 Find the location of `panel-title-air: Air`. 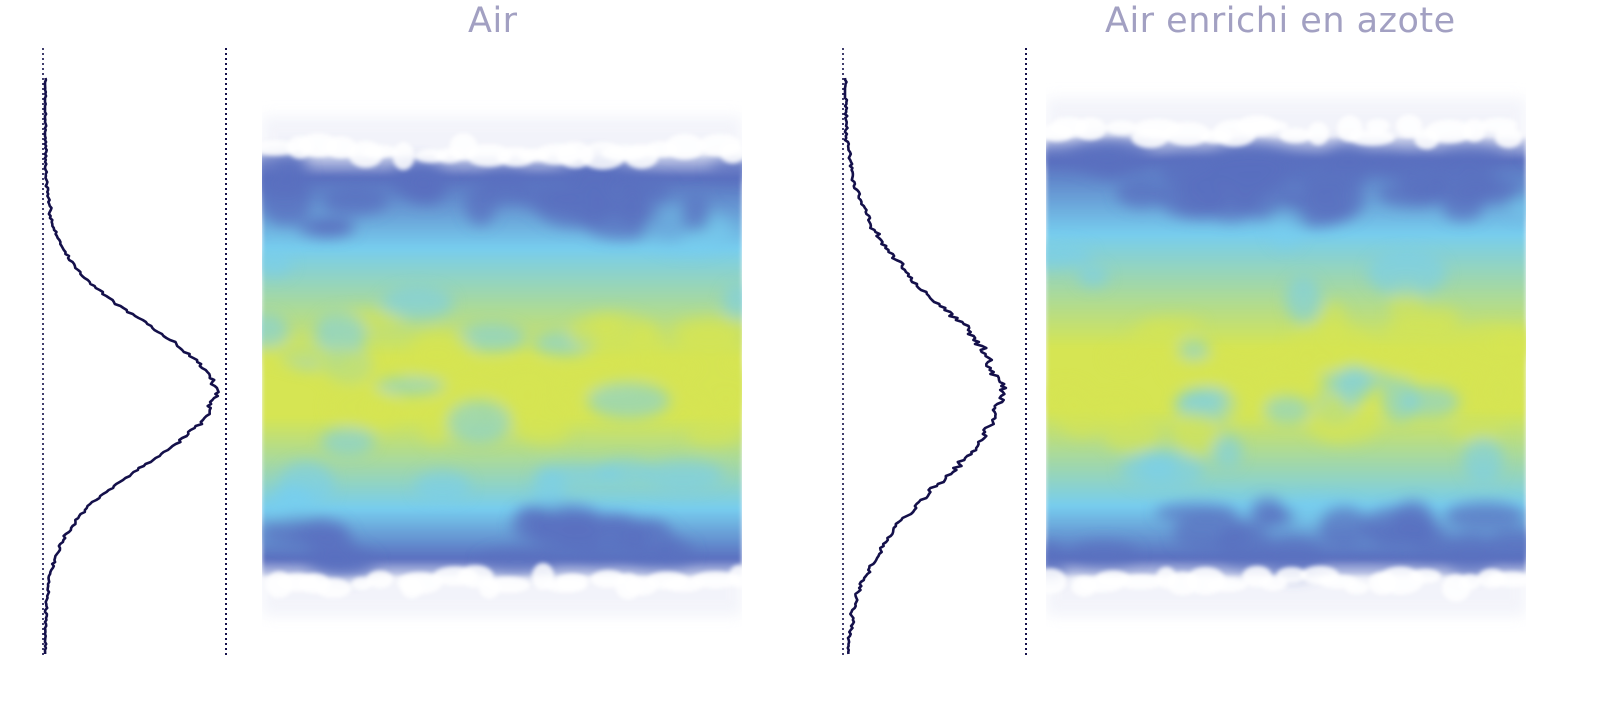

panel-title-air: Air is located at coordinates (493, 21).